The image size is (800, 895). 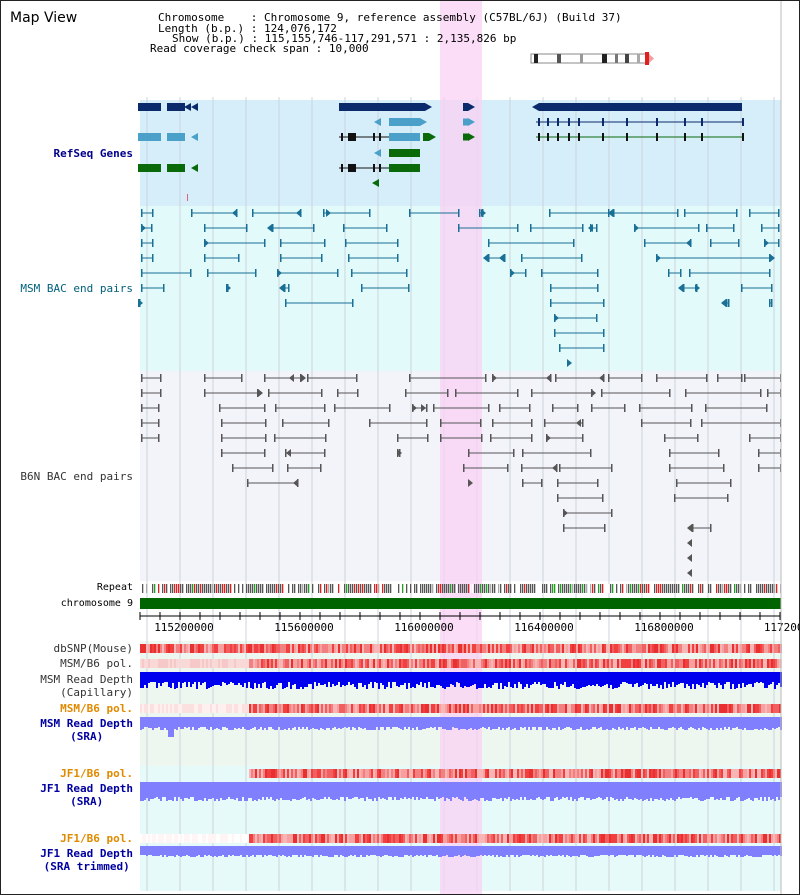 What do you see at coordinates (93, 648) in the screenshot?
I see `track-label-dbsnp: dbSNP(Mouse)` at bounding box center [93, 648].